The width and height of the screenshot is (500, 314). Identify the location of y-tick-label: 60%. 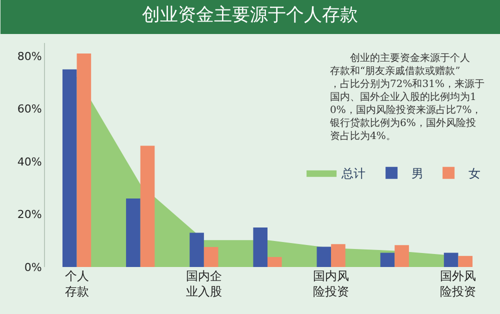
(29, 109).